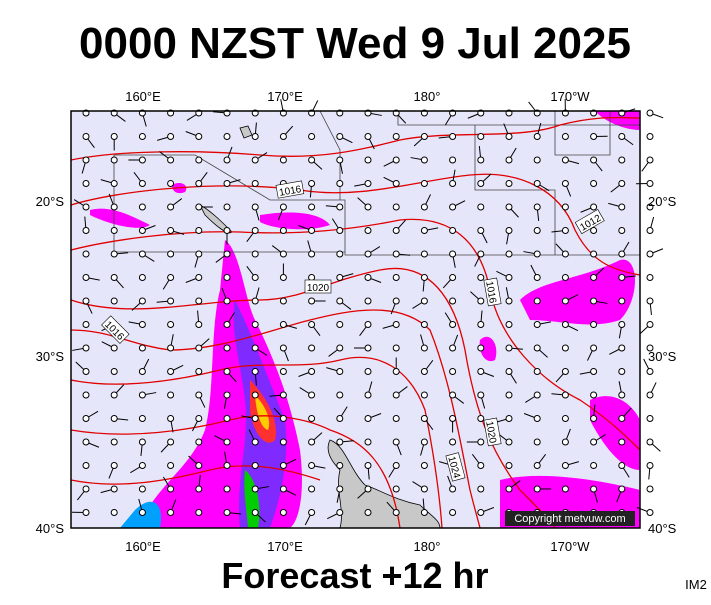 Image resolution: width=711 pixels, height=605 pixels. What do you see at coordinates (662, 201) in the screenshot?
I see `latitude-label-right: 20°S` at bounding box center [662, 201].